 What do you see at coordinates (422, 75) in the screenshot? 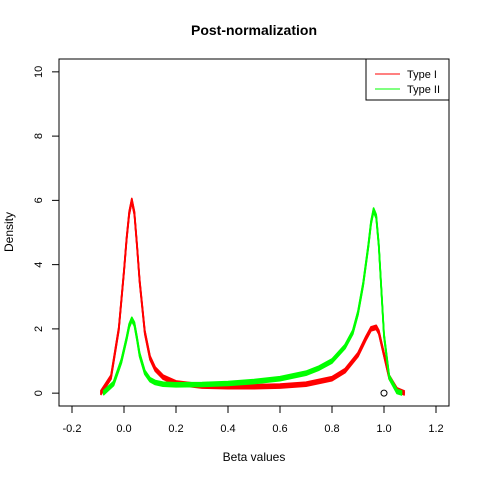
I see `legend-label: Type I` at bounding box center [422, 75].